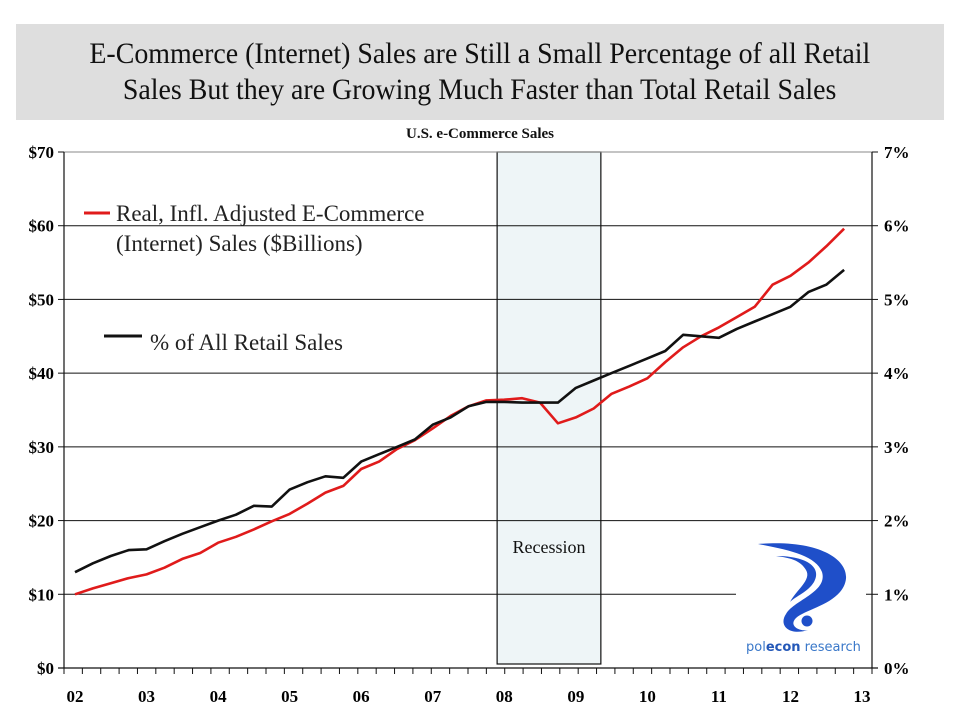  Describe the element at coordinates (790, 696) in the screenshot. I see `x-tick-label: 12` at that location.